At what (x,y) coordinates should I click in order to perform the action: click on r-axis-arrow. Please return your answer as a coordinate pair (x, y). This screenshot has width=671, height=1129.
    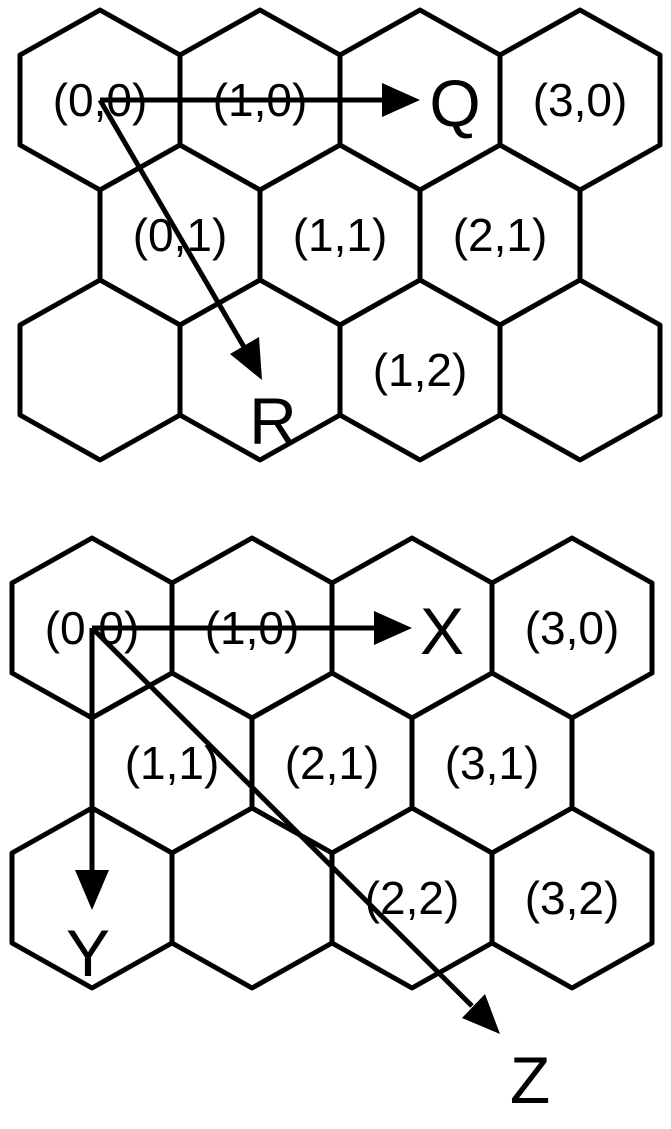
    Looking at the image, I should click on (179, 239).